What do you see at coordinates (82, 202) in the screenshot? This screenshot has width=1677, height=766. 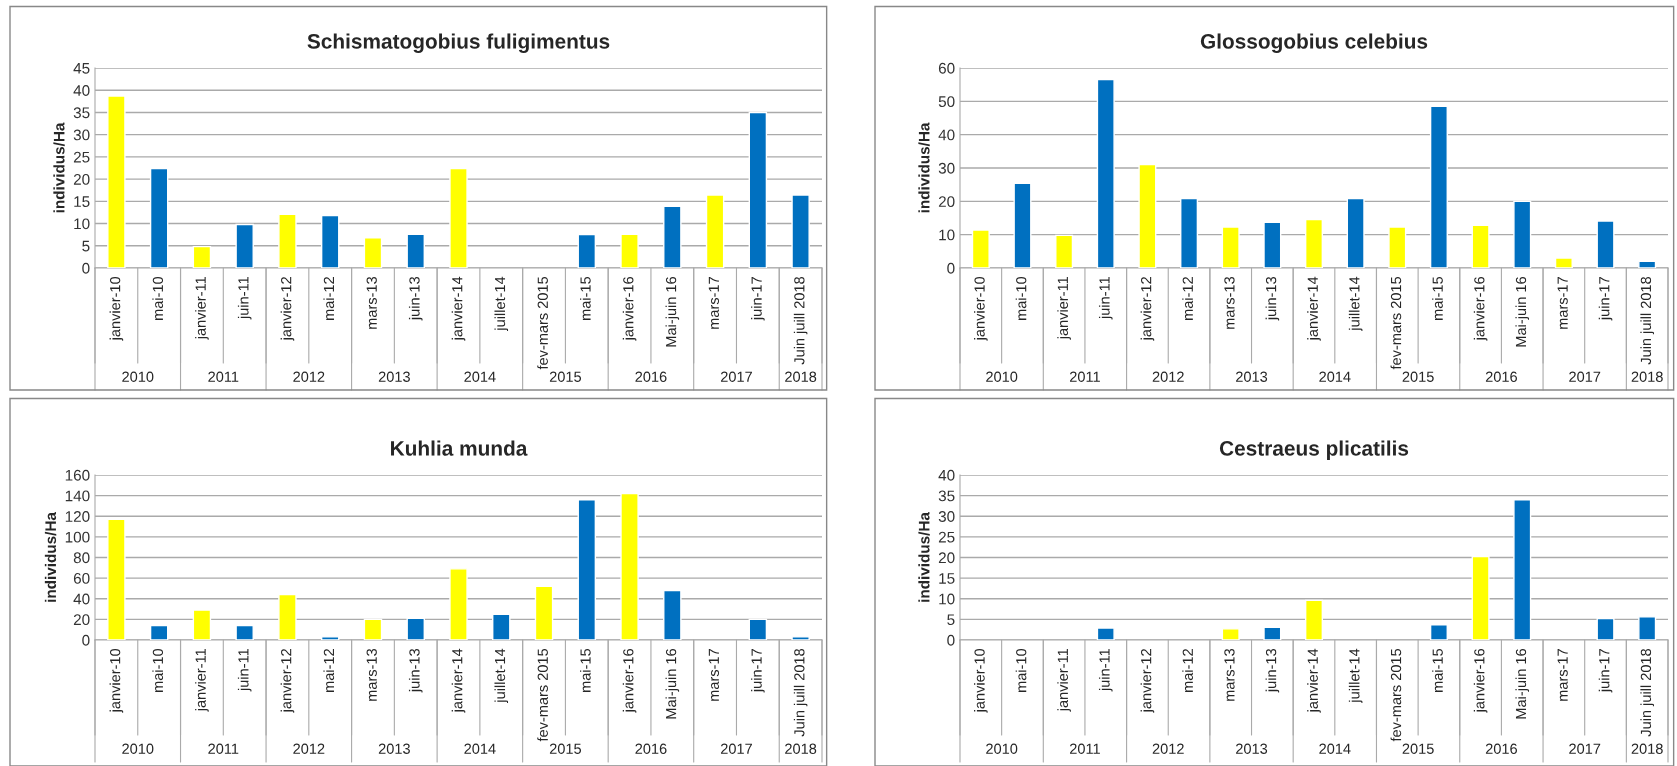 I see `y-tick-label: 15` at bounding box center [82, 202].